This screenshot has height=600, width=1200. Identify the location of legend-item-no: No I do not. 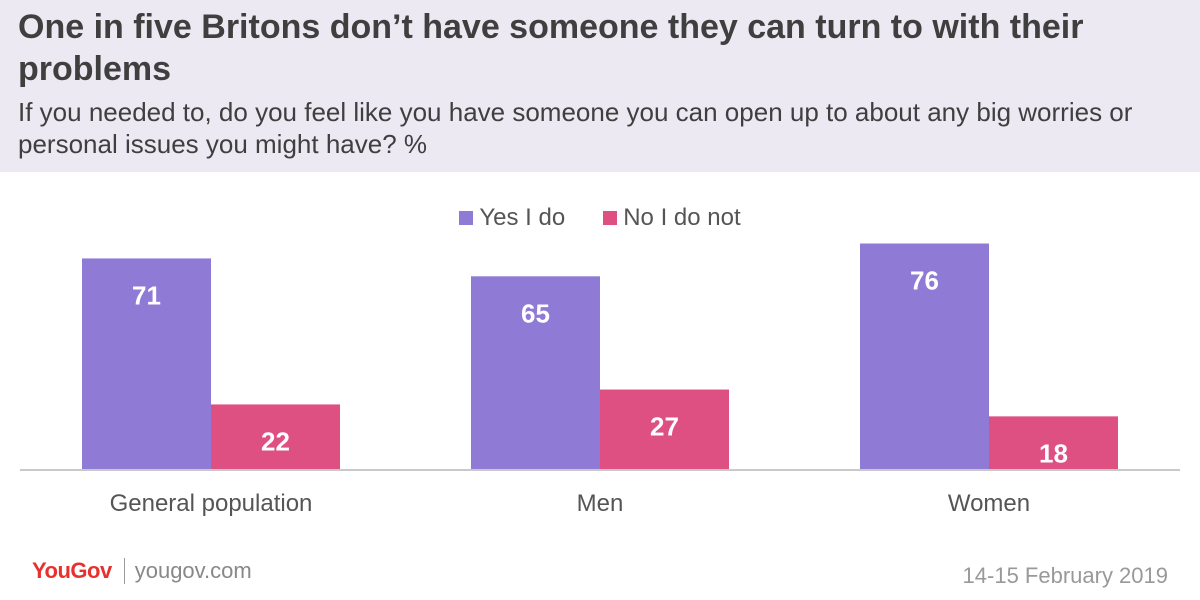
(672, 218).